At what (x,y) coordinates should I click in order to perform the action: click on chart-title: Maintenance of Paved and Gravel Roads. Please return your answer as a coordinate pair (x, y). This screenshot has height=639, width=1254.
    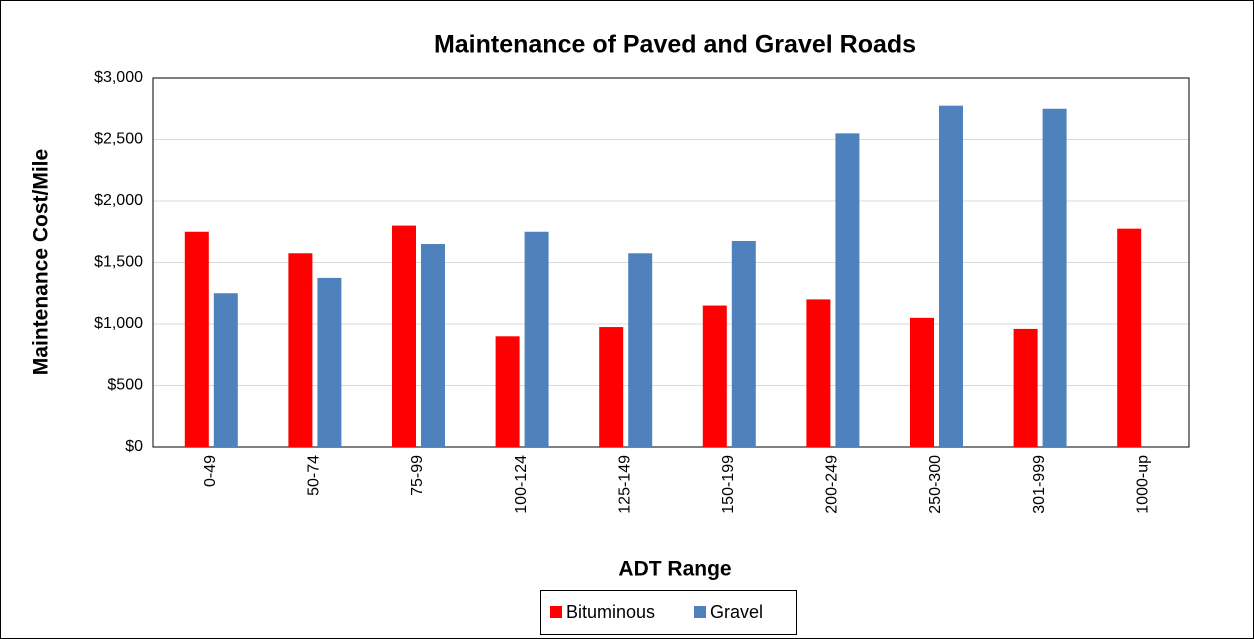
    Looking at the image, I should click on (675, 45).